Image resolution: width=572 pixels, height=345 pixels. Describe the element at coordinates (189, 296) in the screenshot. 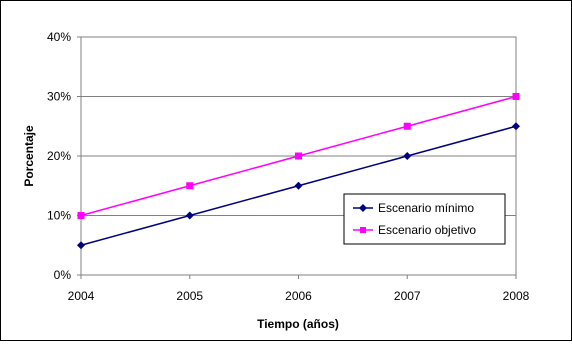

I see `x-tick-label: 2005` at that location.